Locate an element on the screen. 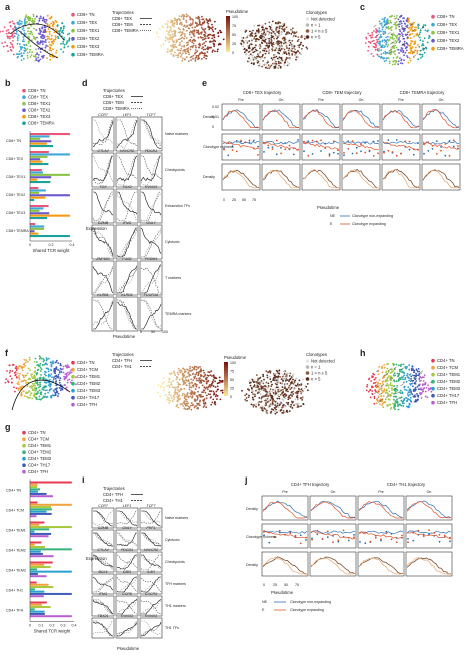  umap-cd4-clusters is located at coordinates (40, 378).